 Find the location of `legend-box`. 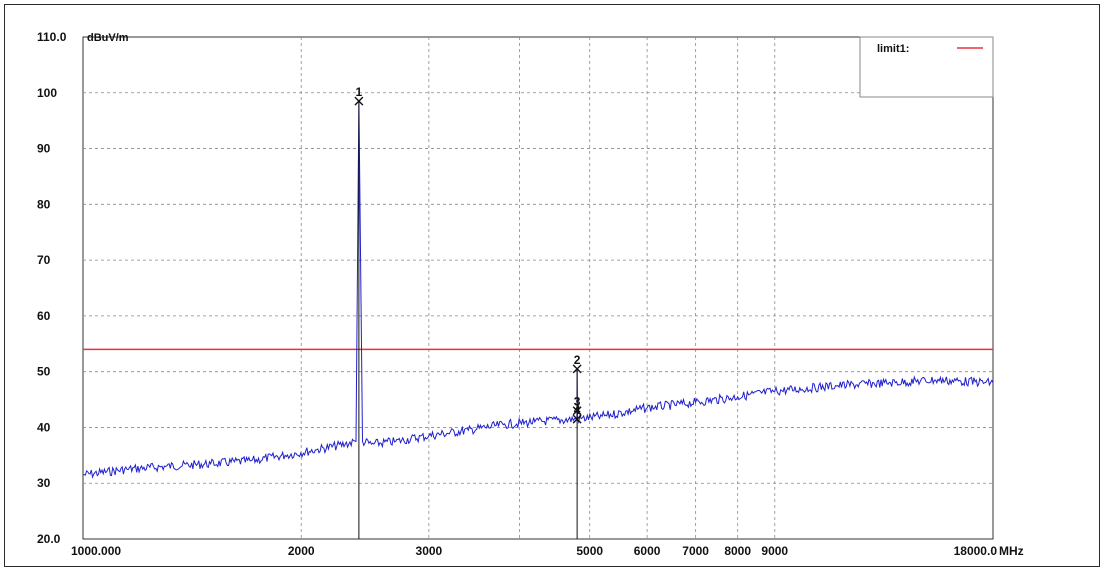

legend-box is located at coordinates (926, 67).